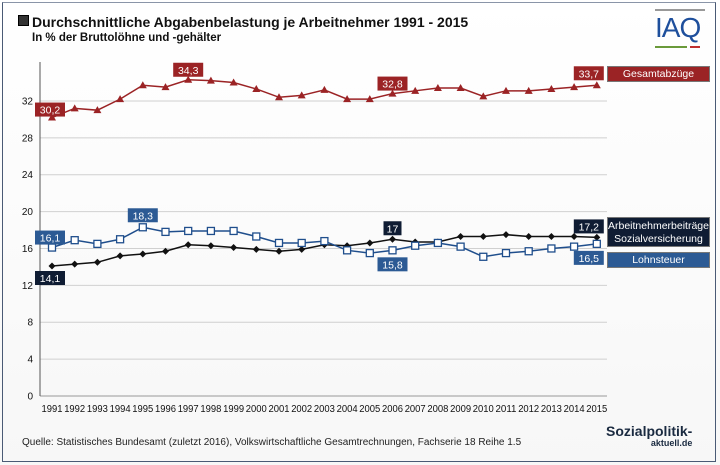 The width and height of the screenshot is (720, 465). I want to click on legend-label: Gesamtabzüge, so click(658, 74).